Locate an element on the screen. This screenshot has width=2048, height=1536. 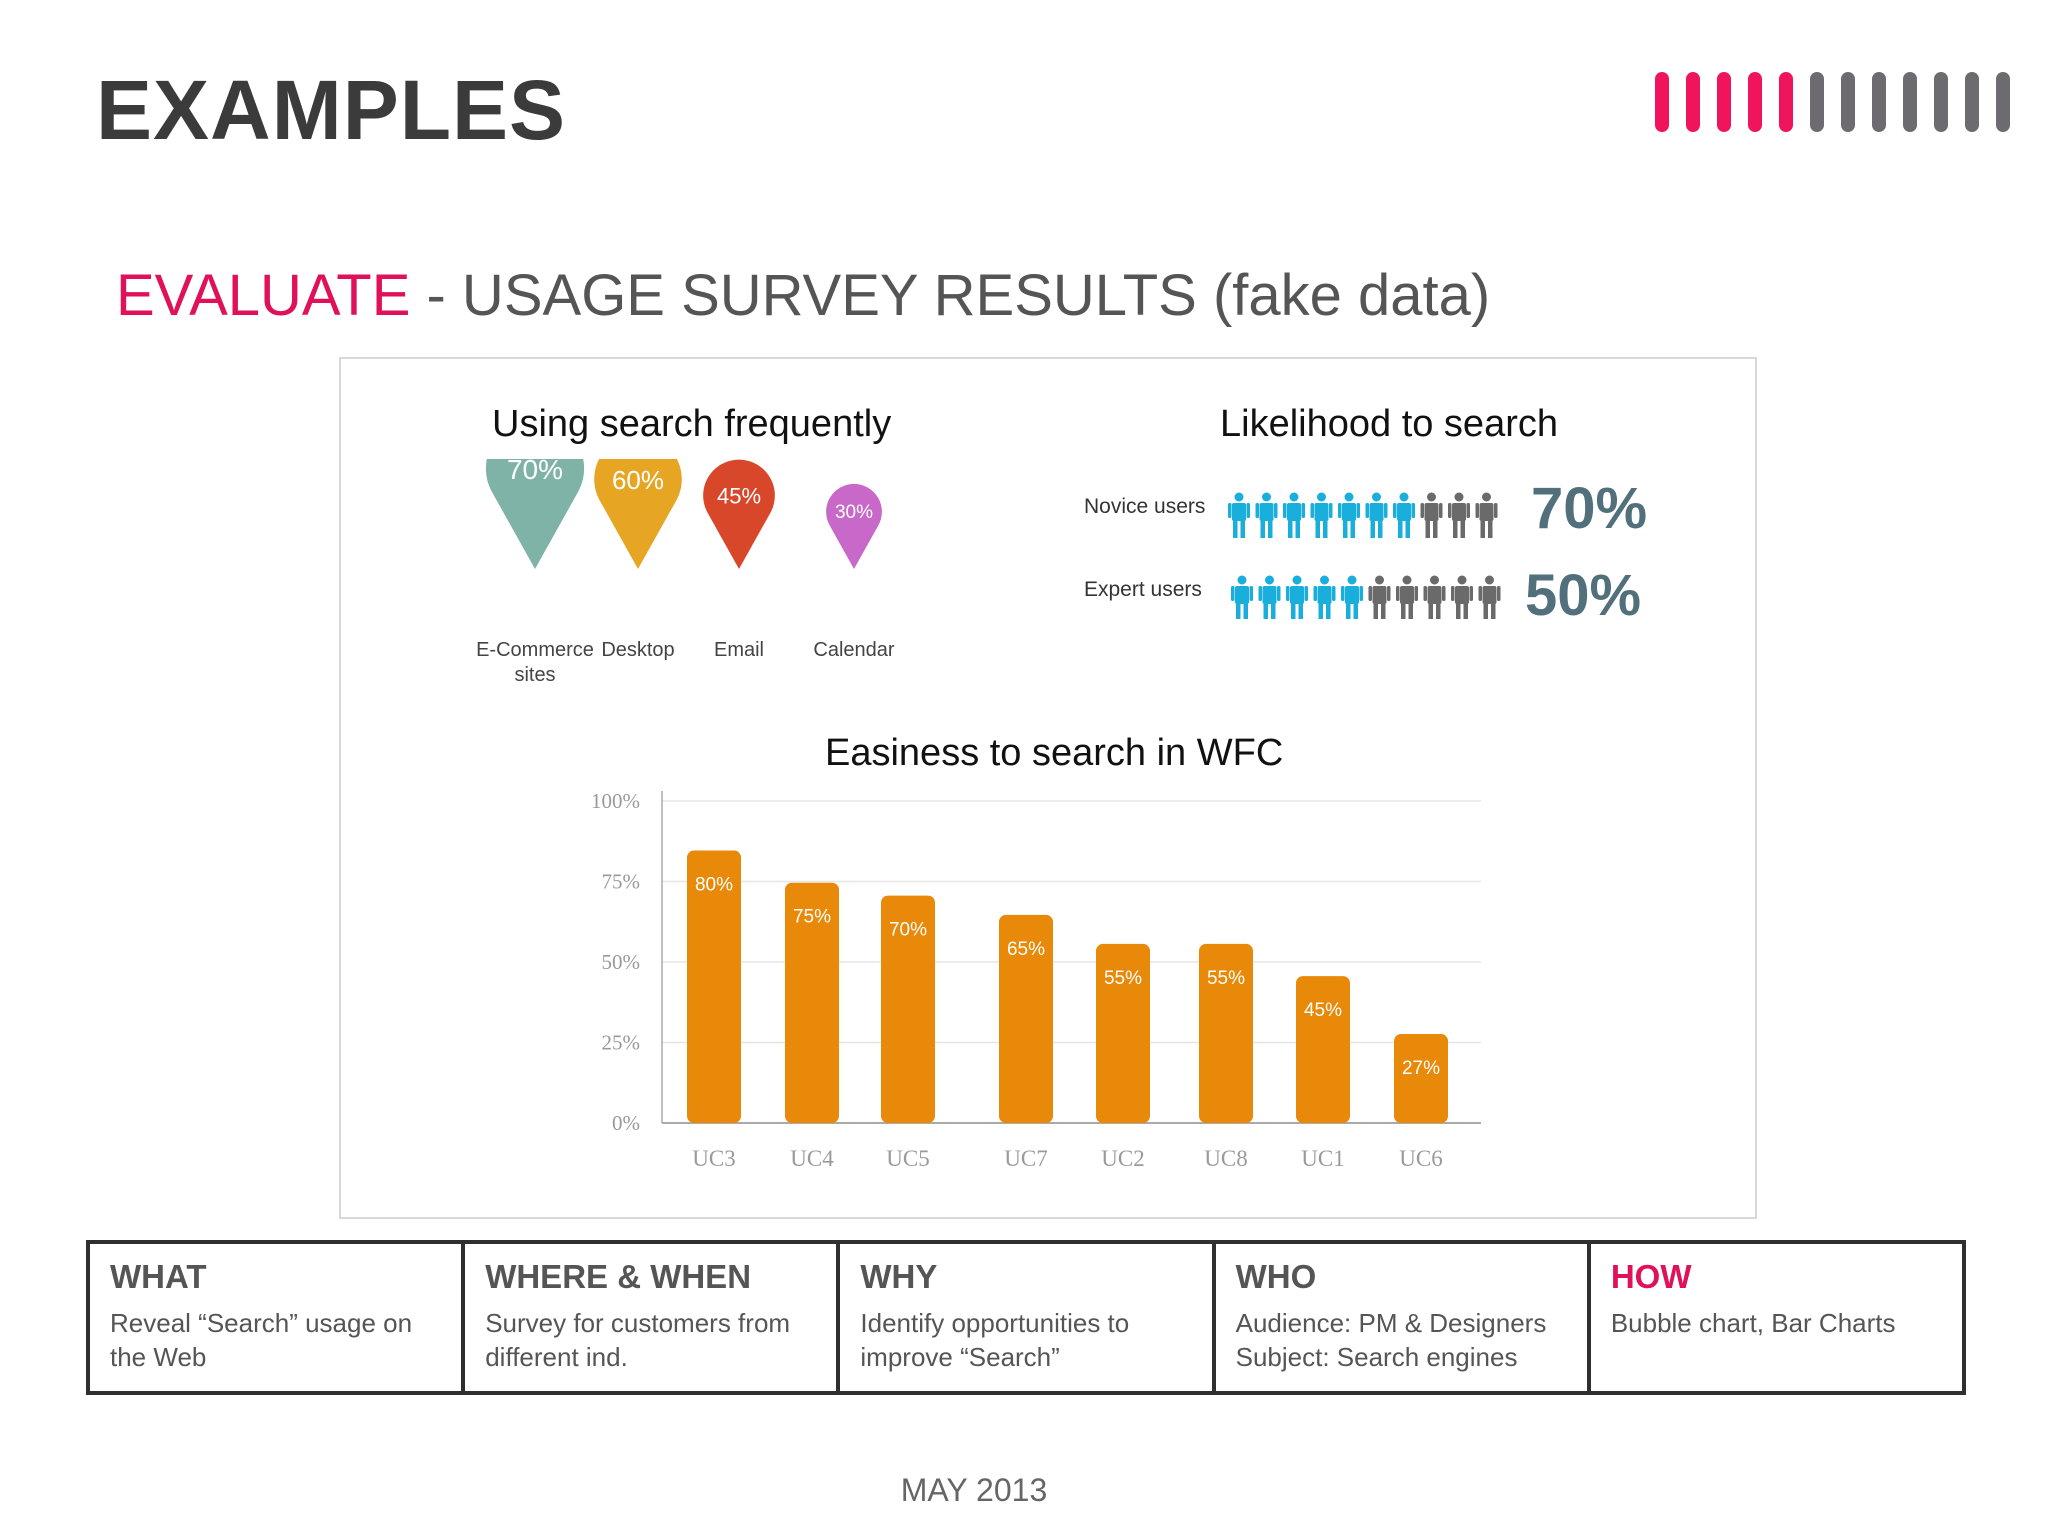
bar-chart-title: Easiness to search in WFC is located at coordinates (1054, 753).